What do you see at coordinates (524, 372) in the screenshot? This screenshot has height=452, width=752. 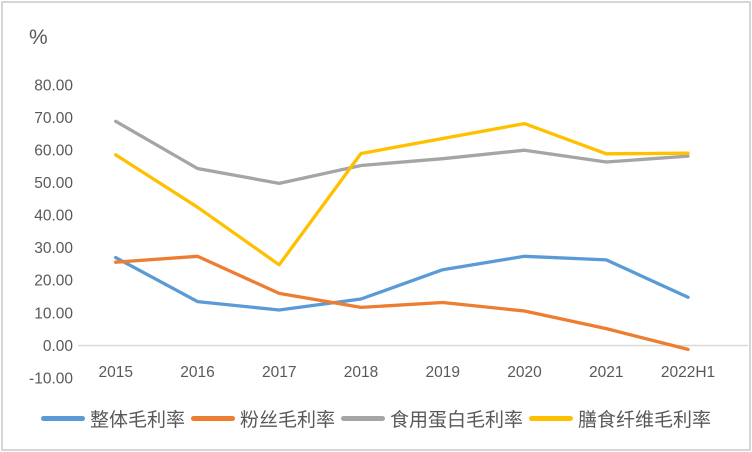 I see `x-category-label: 2020` at bounding box center [524, 372].